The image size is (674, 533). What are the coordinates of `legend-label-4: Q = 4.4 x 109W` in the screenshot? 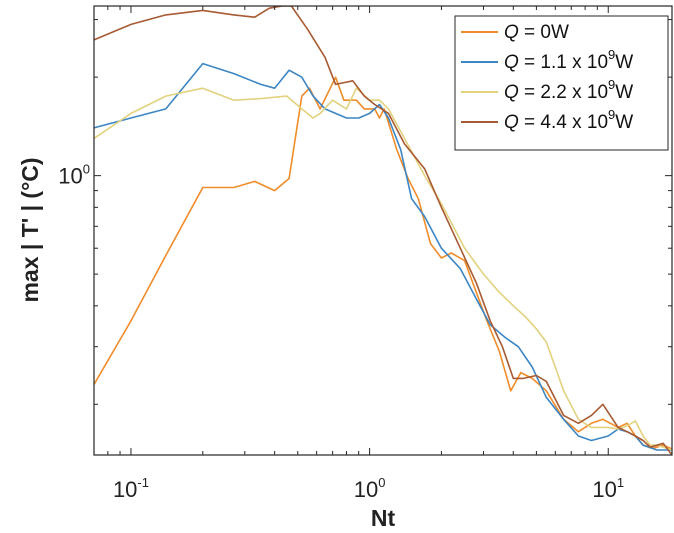 It's located at (568, 120).